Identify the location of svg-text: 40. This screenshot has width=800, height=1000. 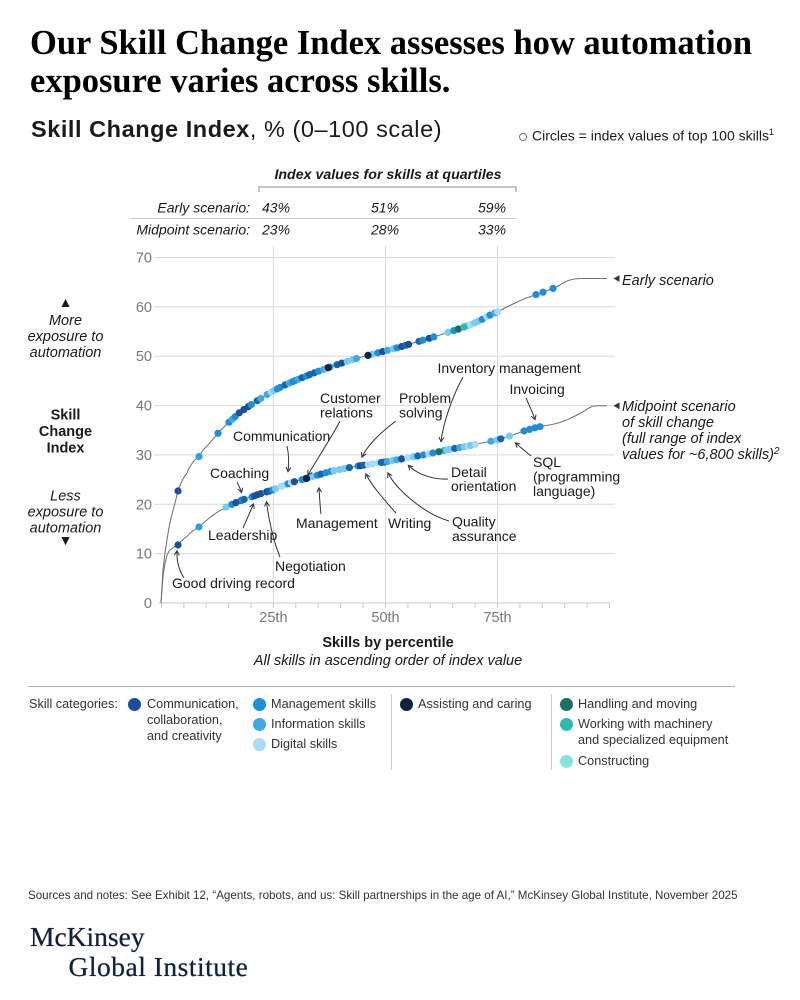
(144, 407).